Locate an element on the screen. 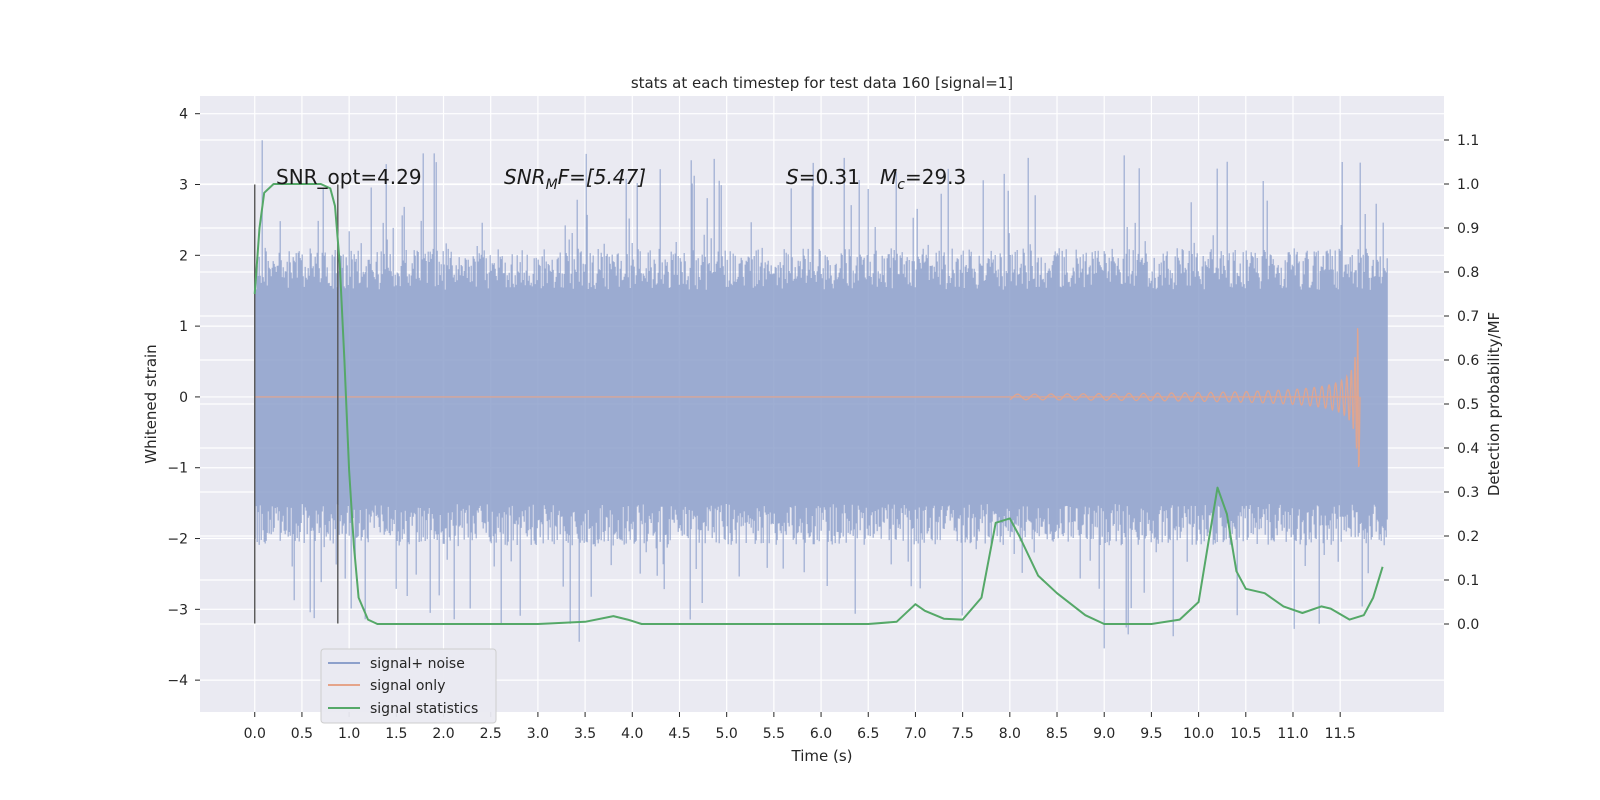  annotation-snr-mf: SNRMF=[5.47] is located at coordinates (575, 179).